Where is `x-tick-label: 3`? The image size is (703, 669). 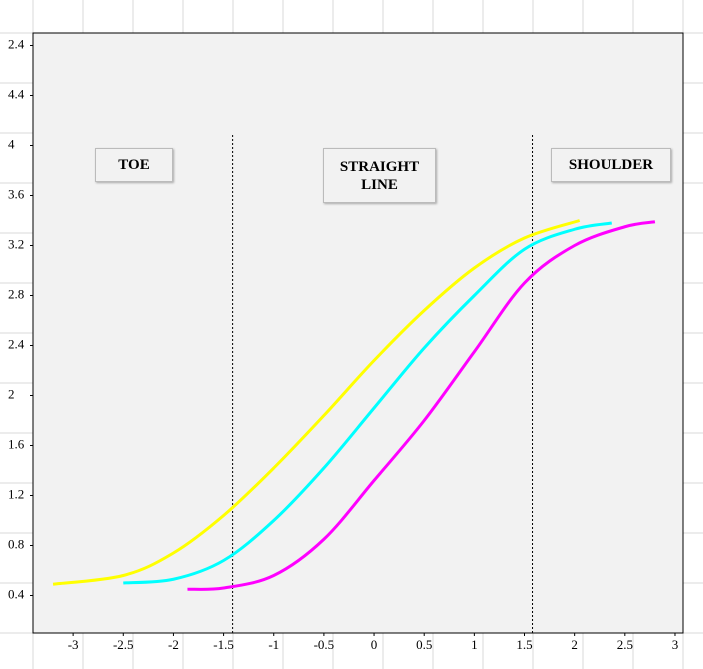 x-tick-label: 3 is located at coordinates (675, 644).